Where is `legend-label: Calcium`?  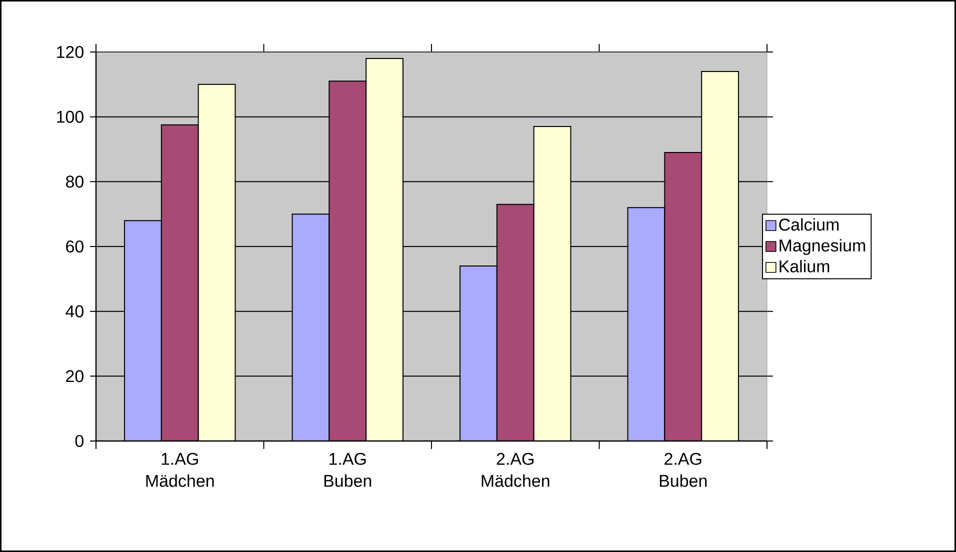 legend-label: Calcium is located at coordinates (809, 224).